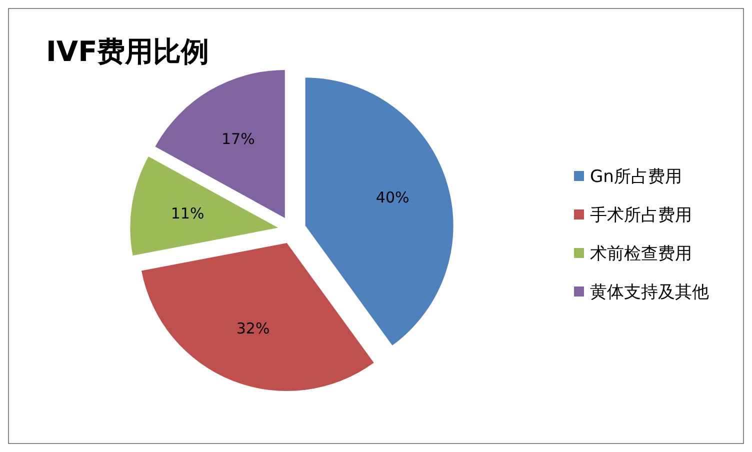 Image resolution: width=752 pixels, height=452 pixels. What do you see at coordinates (253, 329) in the screenshot?
I see `data-label: 32%` at bounding box center [253, 329].